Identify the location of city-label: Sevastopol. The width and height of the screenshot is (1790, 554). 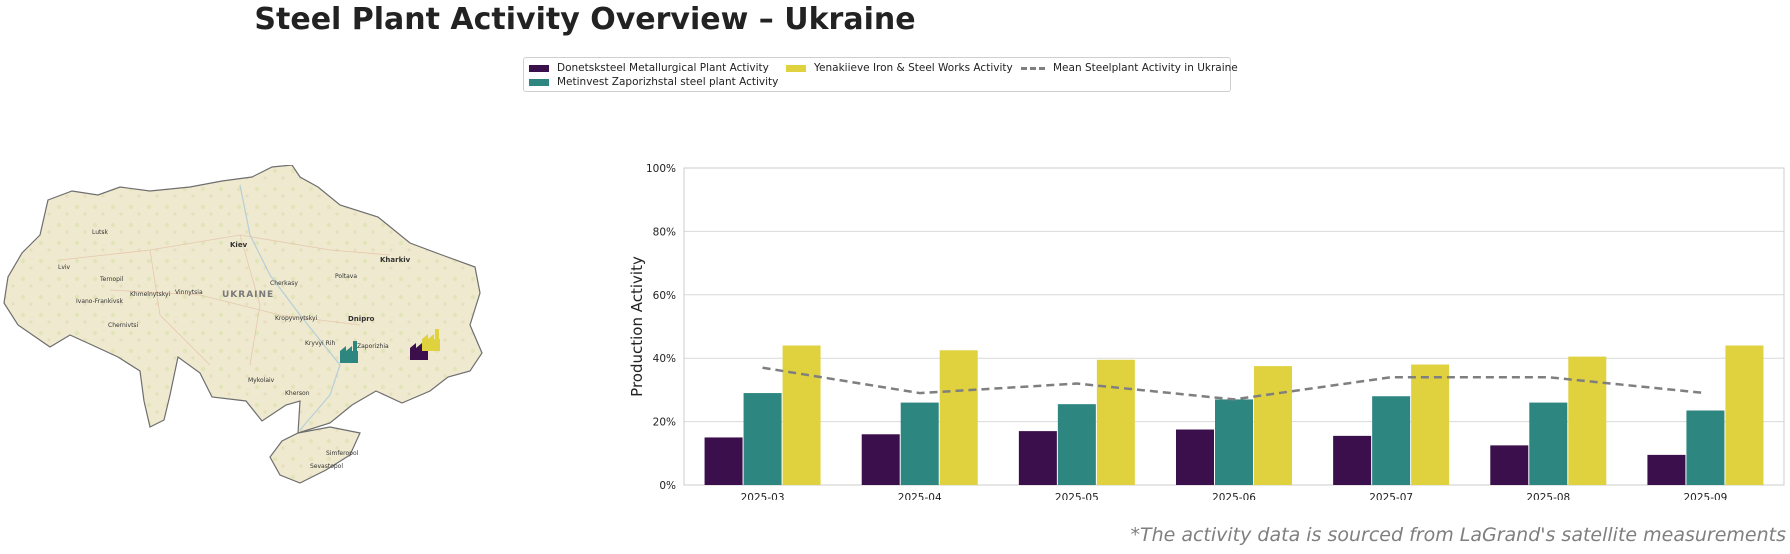
(326, 466).